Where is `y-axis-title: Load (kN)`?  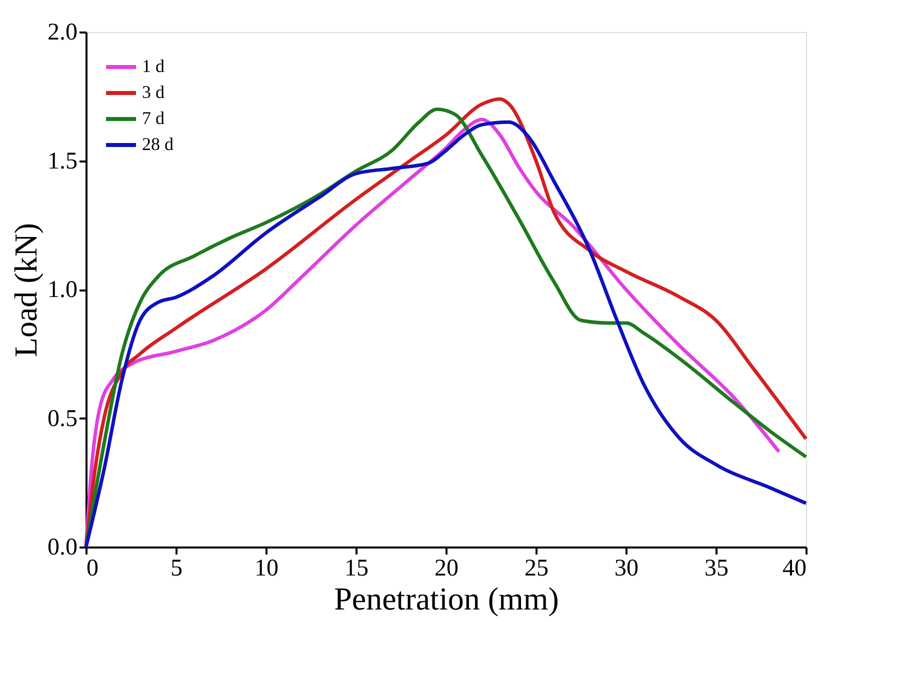 y-axis-title: Load (kN) is located at coordinates (26, 290).